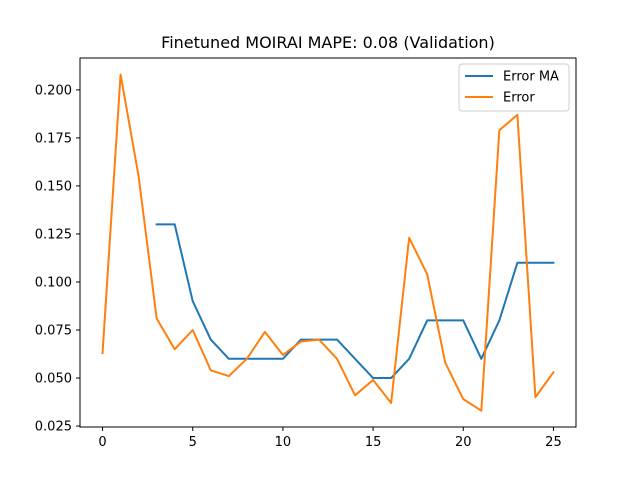  What do you see at coordinates (53, 330) in the screenshot?
I see `y-tick-label: 0.075` at bounding box center [53, 330].